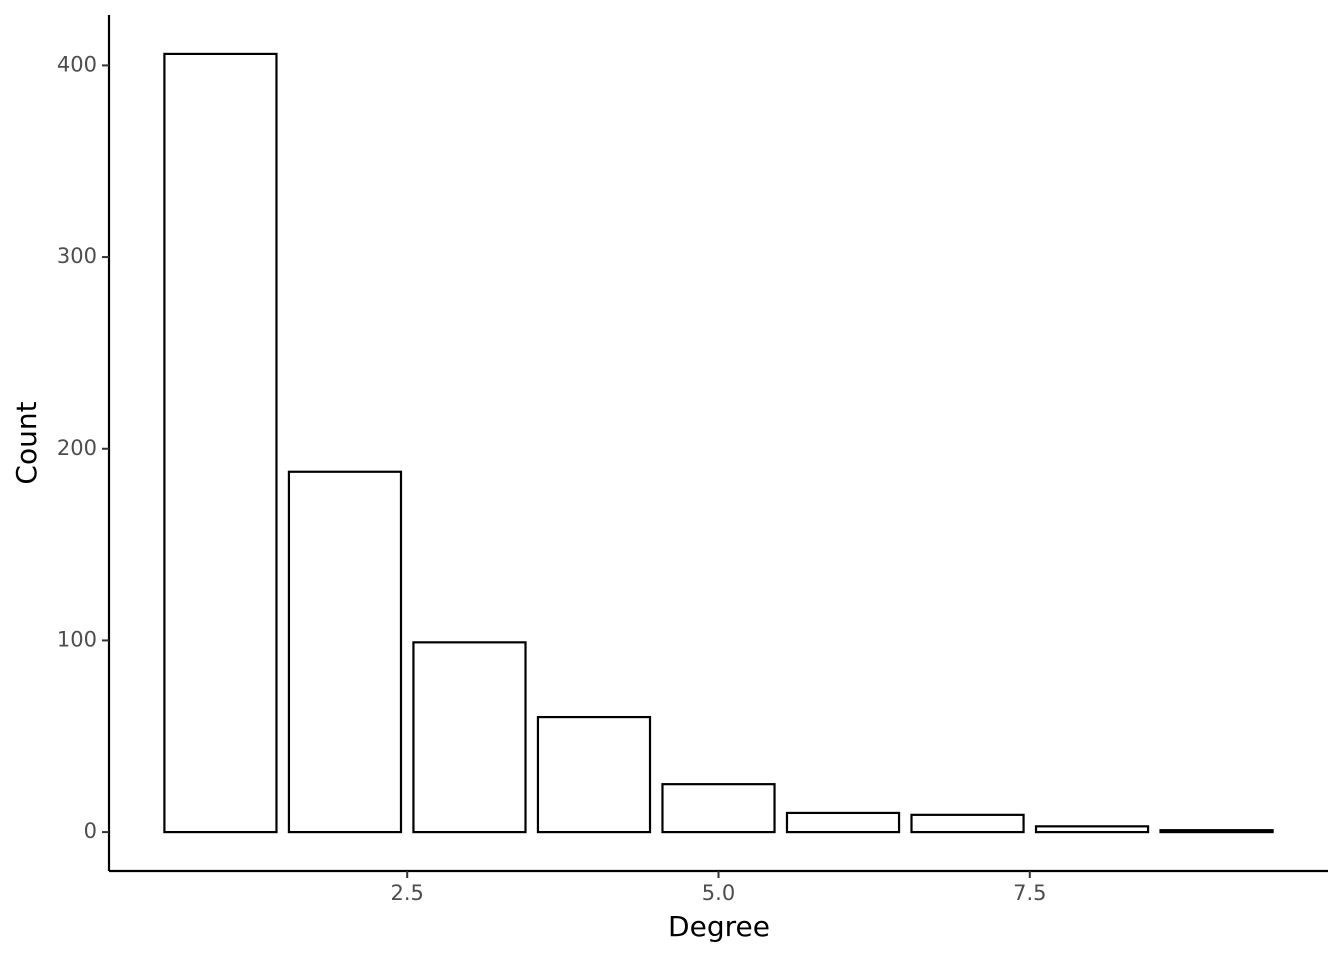 This screenshot has height=960, width=1344. I want to click on y-axis-title: Count, so click(26, 442).